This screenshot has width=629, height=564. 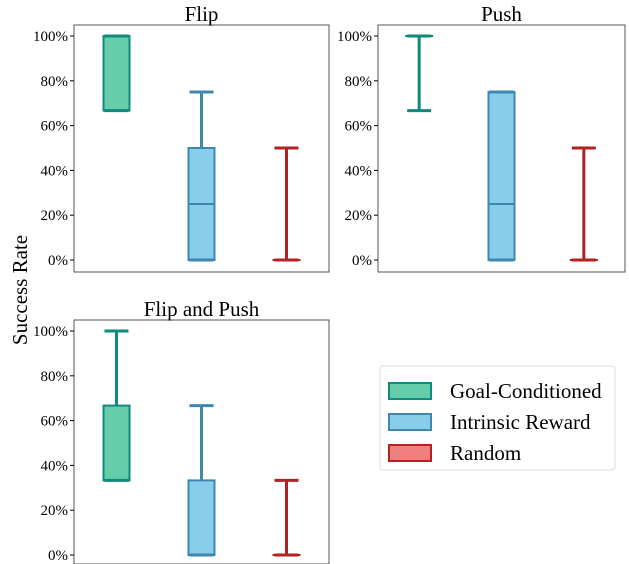 What do you see at coordinates (20, 290) in the screenshot?
I see `y-axis-label: Success Rate` at bounding box center [20, 290].